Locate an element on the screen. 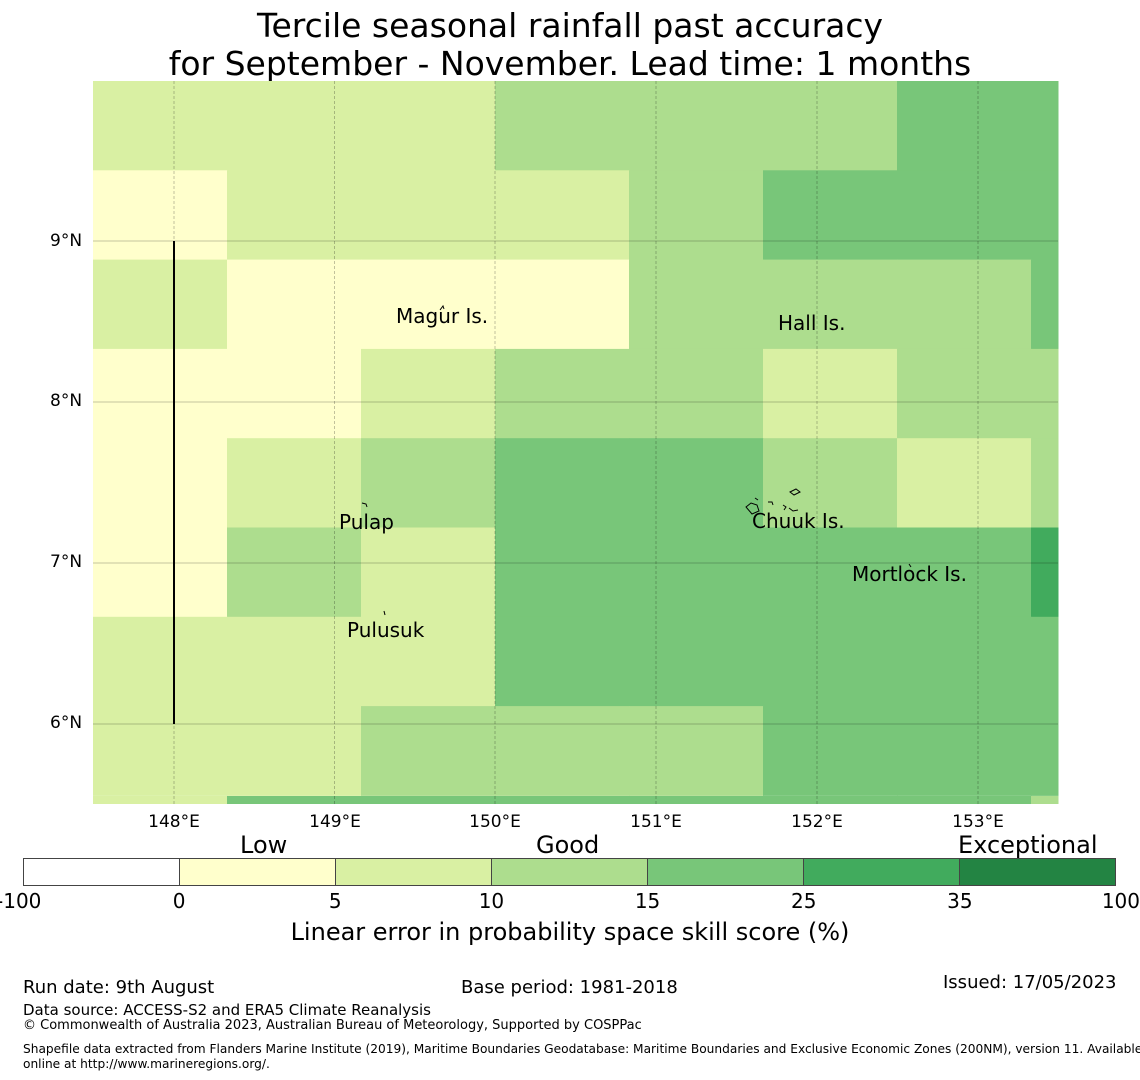 This screenshot has height=1080, width=1140. legend-category-exceptional: Exceptional is located at coordinates (1028, 845).